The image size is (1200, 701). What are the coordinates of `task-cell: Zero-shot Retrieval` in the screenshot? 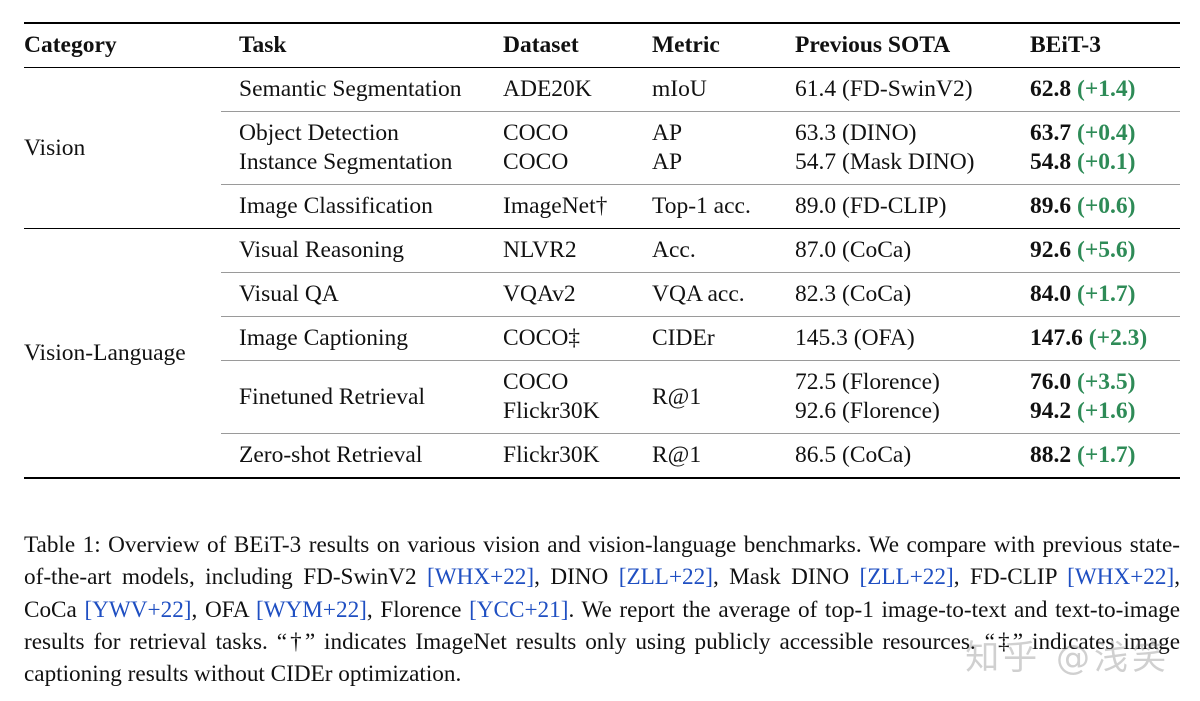 It's located at (362, 456).